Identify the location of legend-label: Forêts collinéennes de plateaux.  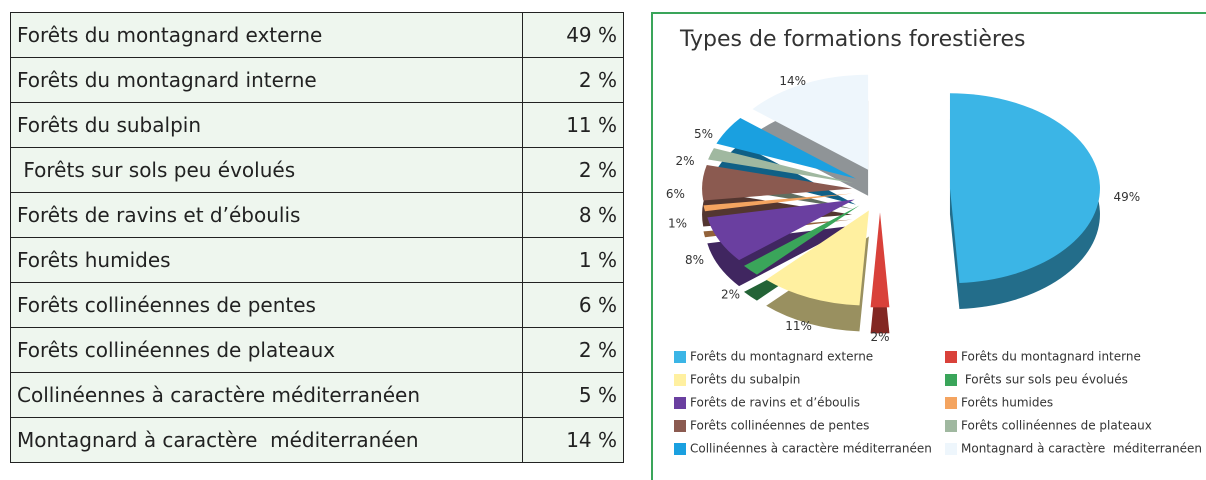
(1056, 426).